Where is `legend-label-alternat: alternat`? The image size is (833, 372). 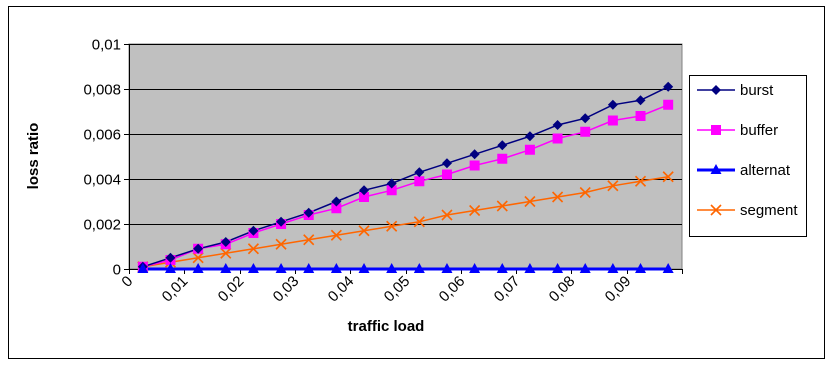 legend-label-alternat: alternat is located at coordinates (765, 170).